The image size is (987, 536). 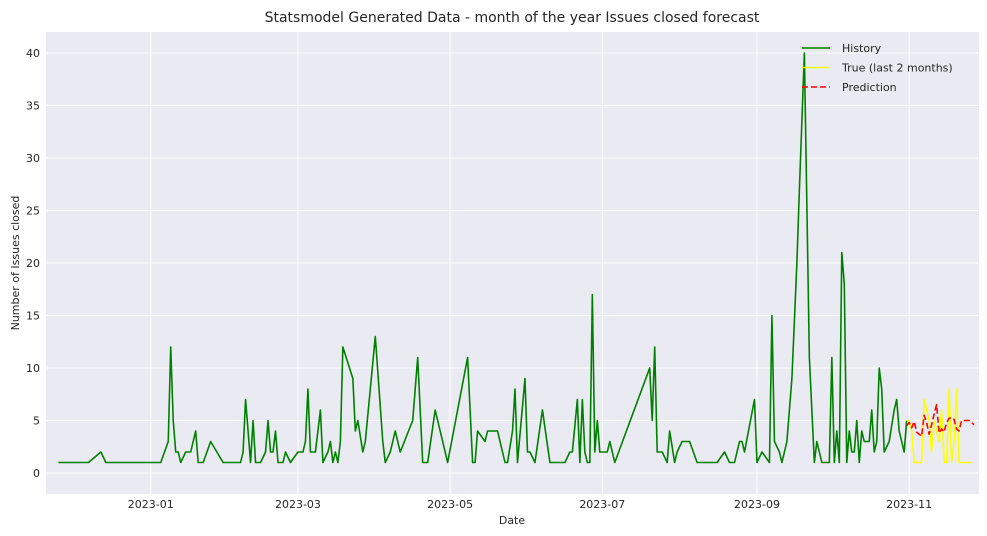 I want to click on y-tick-label: 5, so click(x=36, y=421).